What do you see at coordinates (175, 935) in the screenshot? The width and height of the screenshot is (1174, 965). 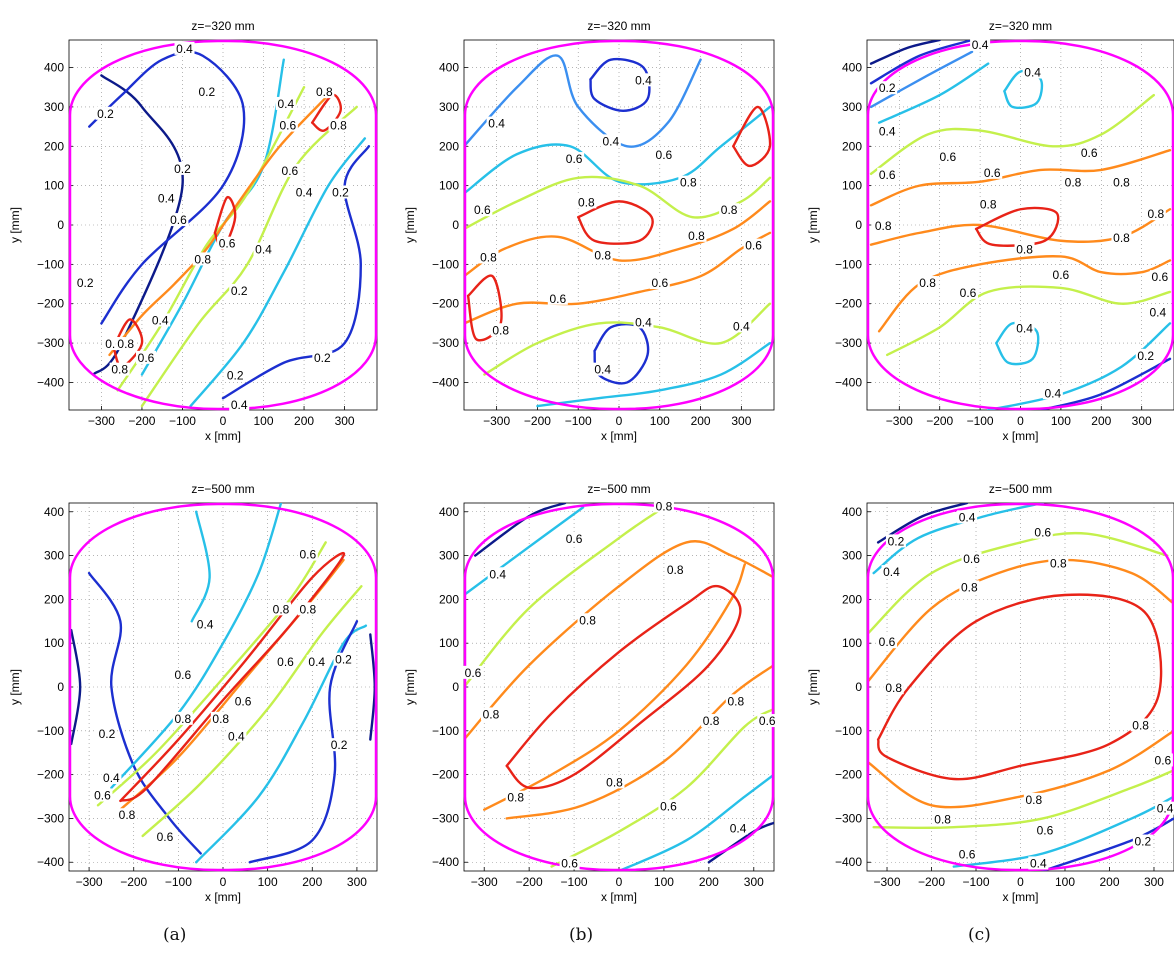 I see `caption-a: (a)` at bounding box center [175, 935].